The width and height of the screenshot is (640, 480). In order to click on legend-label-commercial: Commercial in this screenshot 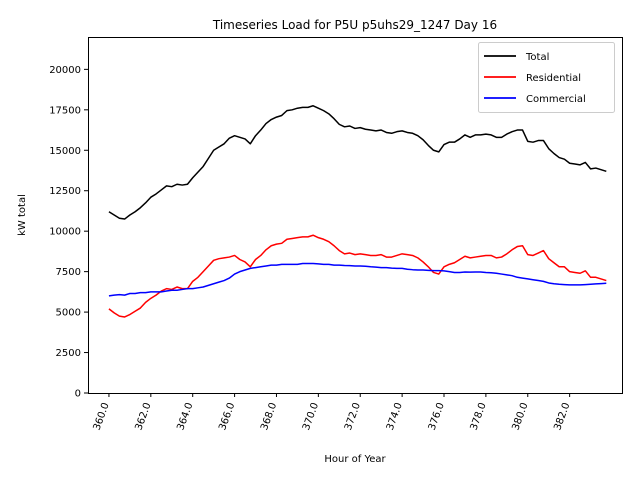, I will do `click(556, 99)`.